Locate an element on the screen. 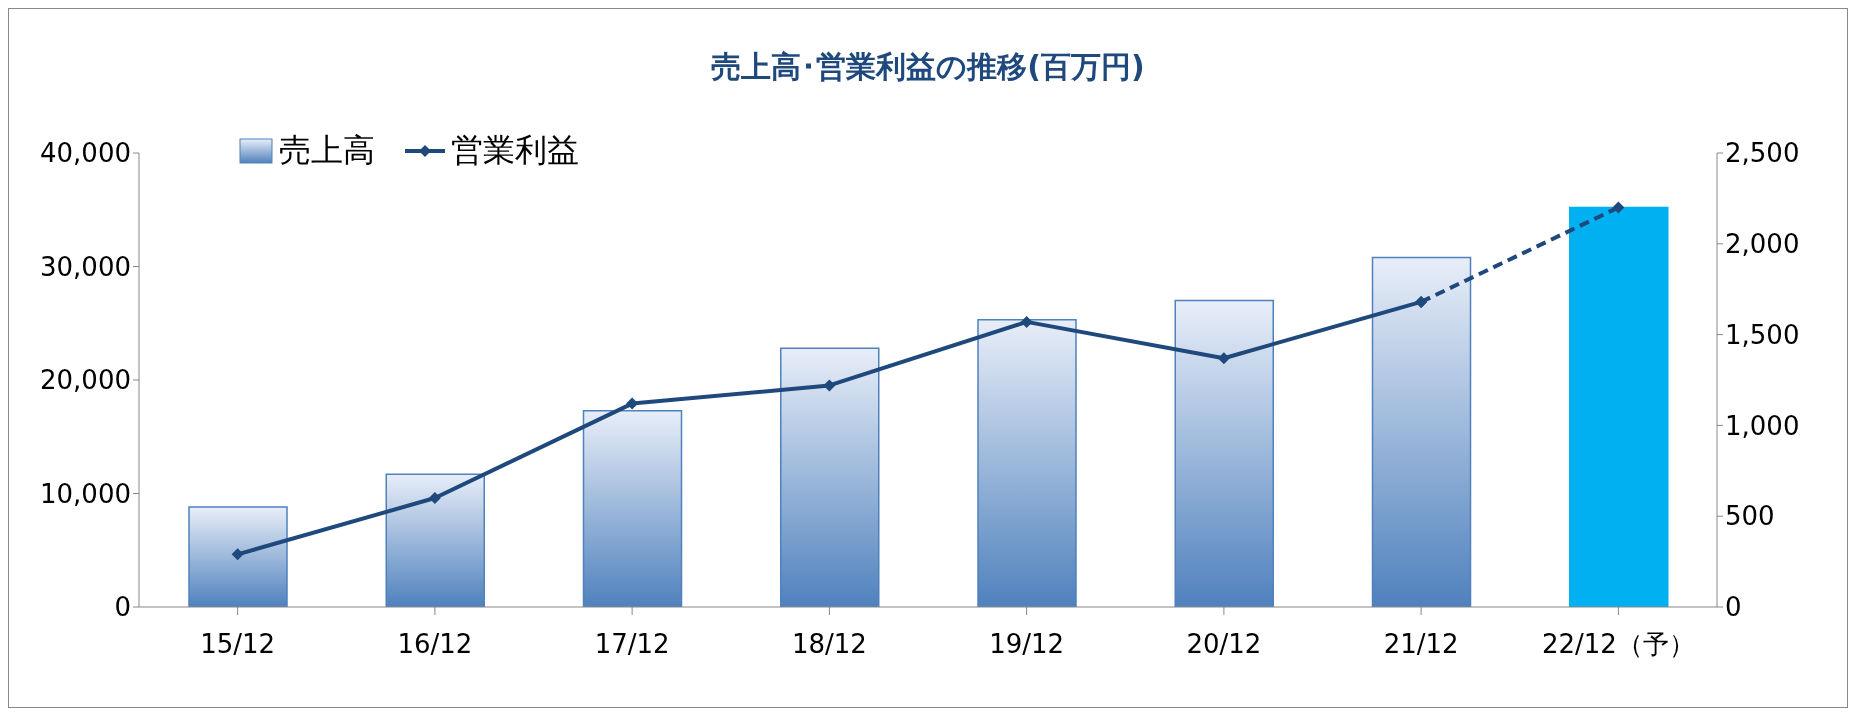 The width and height of the screenshot is (1857, 715). y2-tick-label: 1,000 is located at coordinates (1762, 425).